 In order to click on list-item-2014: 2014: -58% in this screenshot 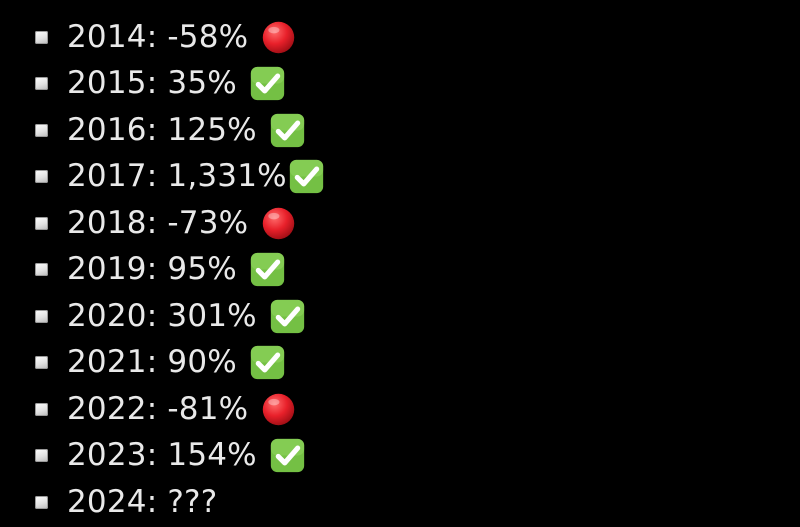, I will do `click(180, 37)`.